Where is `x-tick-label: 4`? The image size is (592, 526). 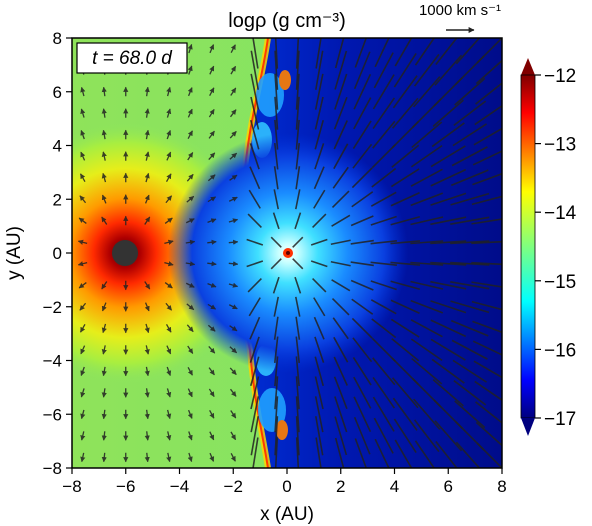
x-tick-label: 4 is located at coordinates (394, 486).